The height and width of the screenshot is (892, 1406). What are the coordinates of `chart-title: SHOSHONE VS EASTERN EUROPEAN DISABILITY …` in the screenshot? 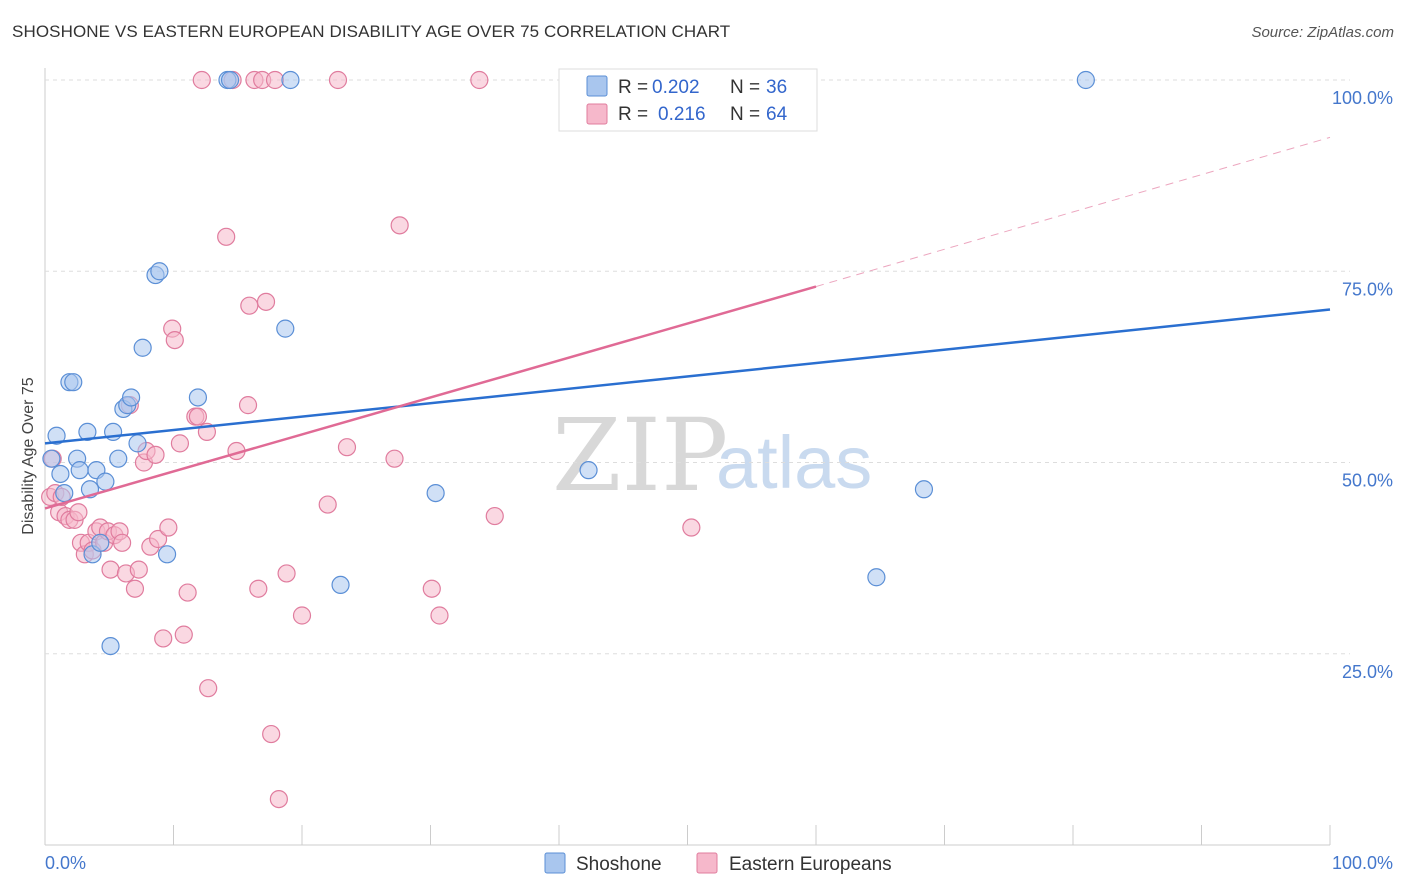 It's located at (371, 31).